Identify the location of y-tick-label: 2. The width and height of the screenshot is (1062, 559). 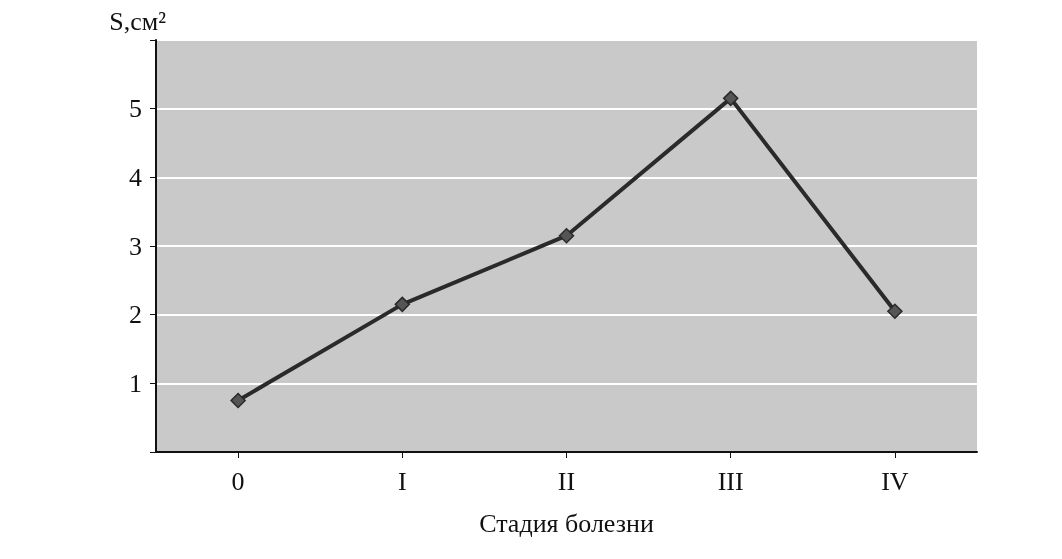
(135, 315).